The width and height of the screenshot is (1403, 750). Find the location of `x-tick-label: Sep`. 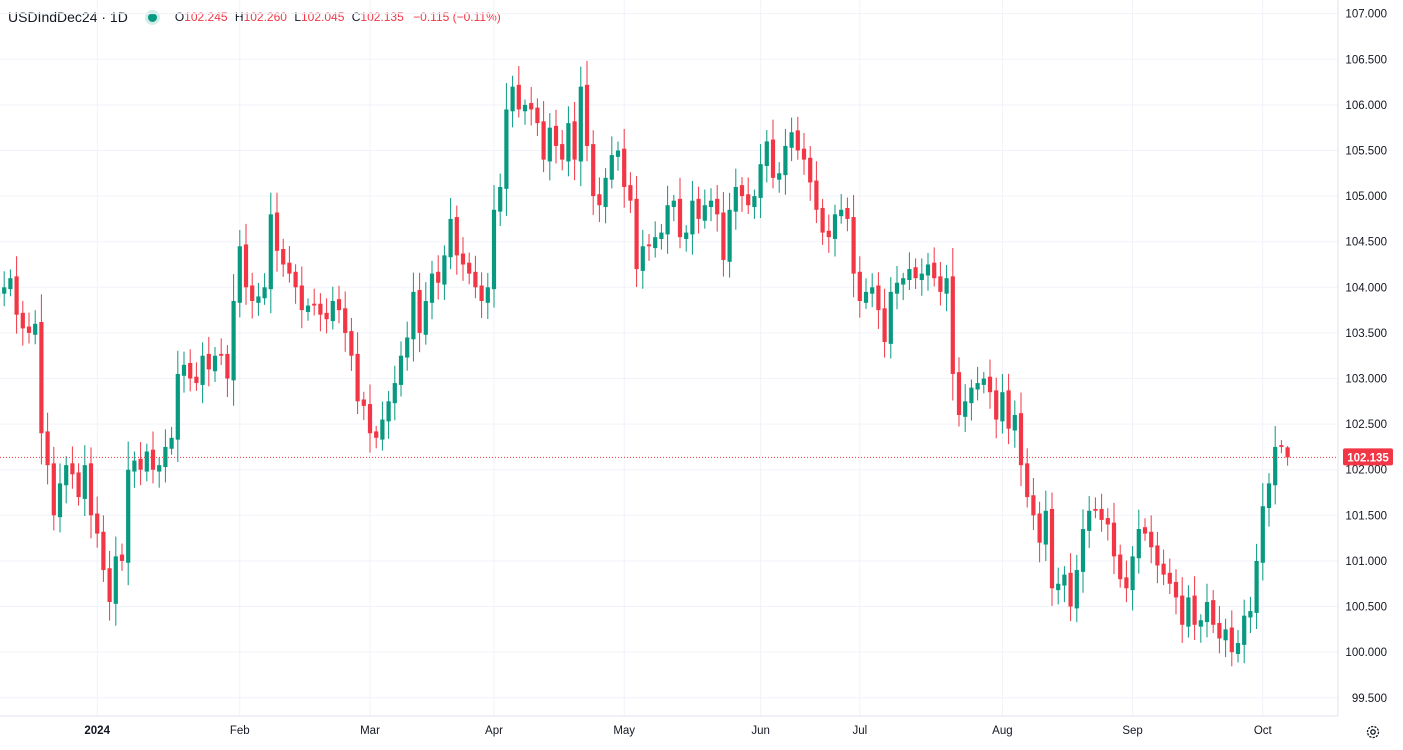

x-tick-label: Sep is located at coordinates (1132, 731).